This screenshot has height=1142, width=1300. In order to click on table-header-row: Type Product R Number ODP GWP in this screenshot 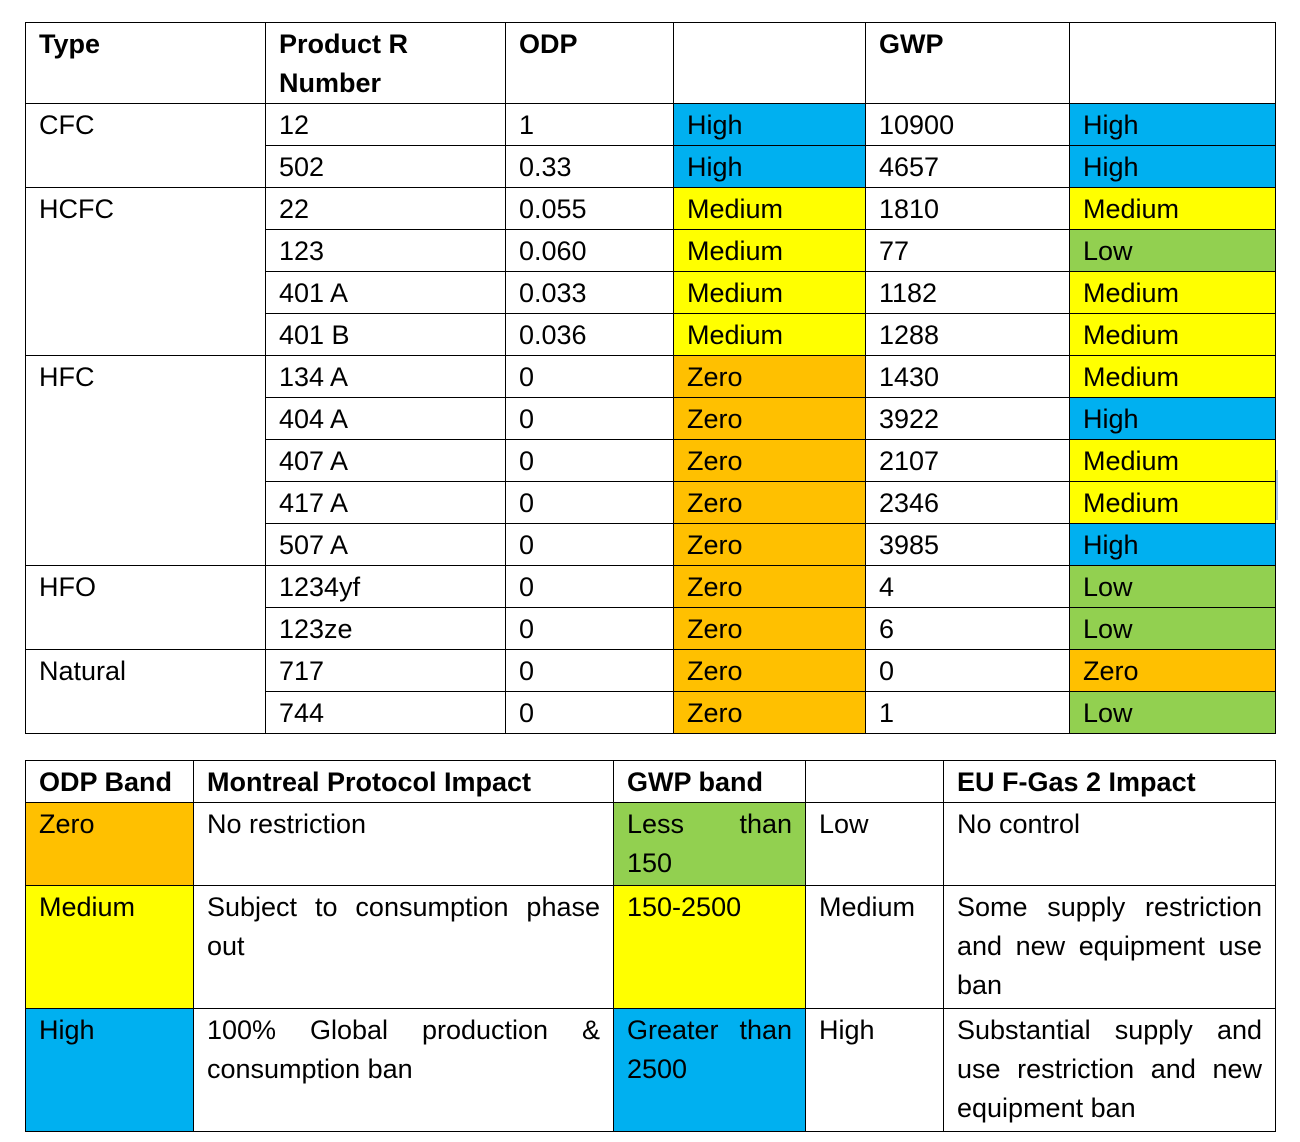, I will do `click(650, 63)`.